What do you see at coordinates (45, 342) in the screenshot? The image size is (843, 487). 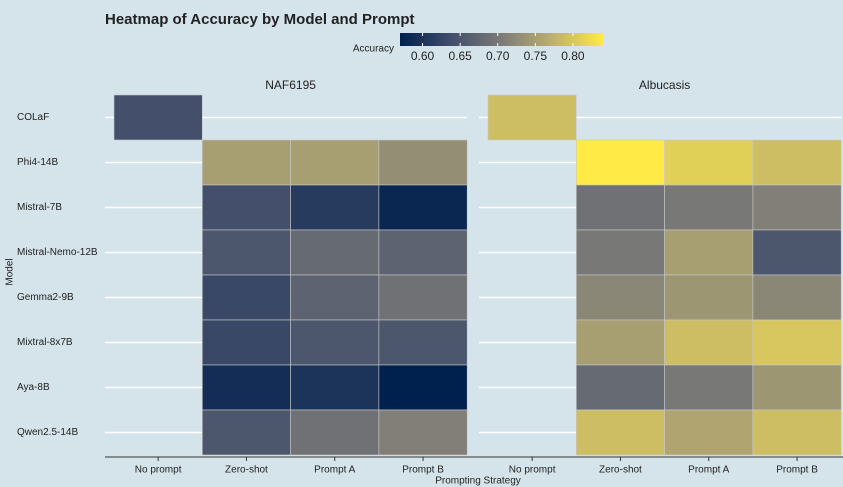 I see `y-tick-label: Mixtral-8x7B` at bounding box center [45, 342].